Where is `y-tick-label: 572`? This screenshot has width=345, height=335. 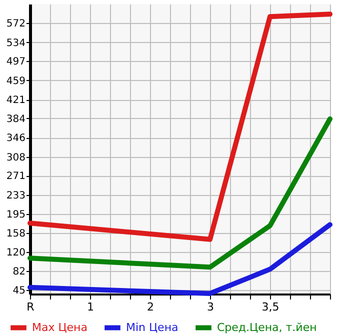 y-tick-label: 572 is located at coordinates (16, 24).